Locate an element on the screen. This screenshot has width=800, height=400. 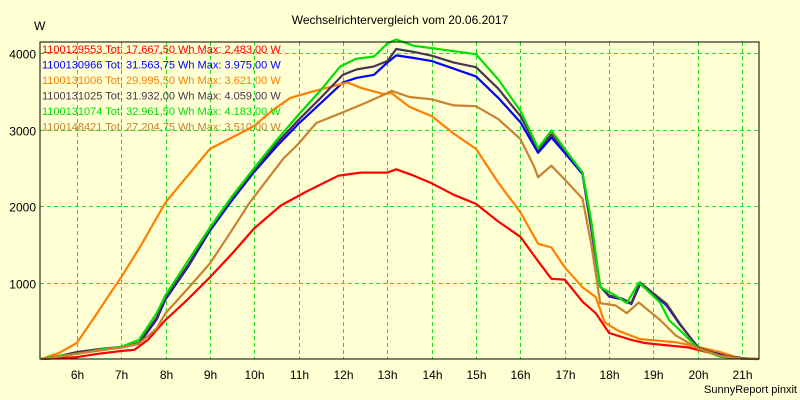
x-tick-label: 6h is located at coordinates (77, 375).